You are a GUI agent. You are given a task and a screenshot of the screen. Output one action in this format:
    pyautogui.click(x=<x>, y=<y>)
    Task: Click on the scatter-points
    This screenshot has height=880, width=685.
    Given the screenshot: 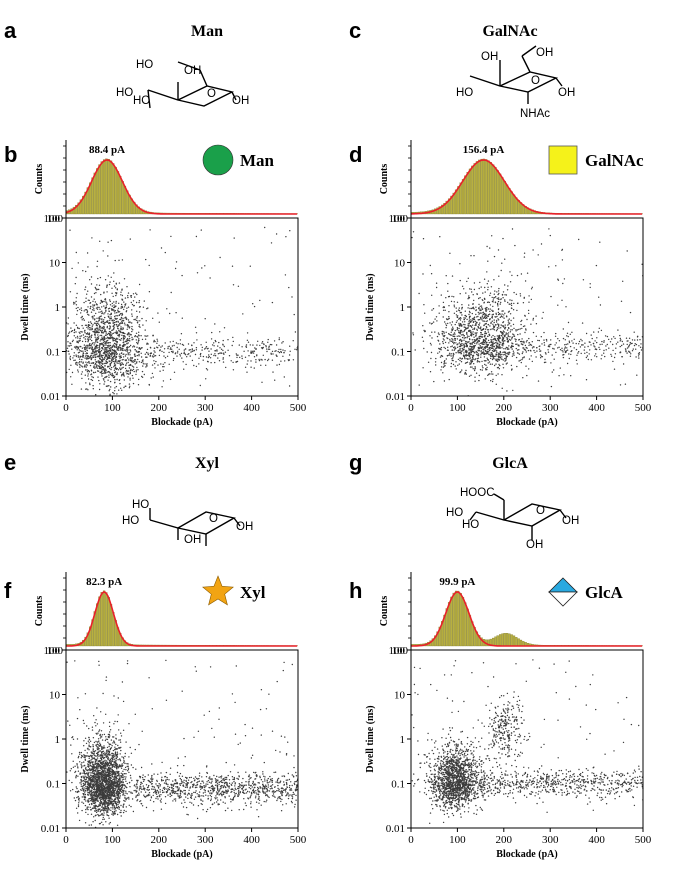 What is the action you would take?
    pyautogui.click(x=527, y=312)
    